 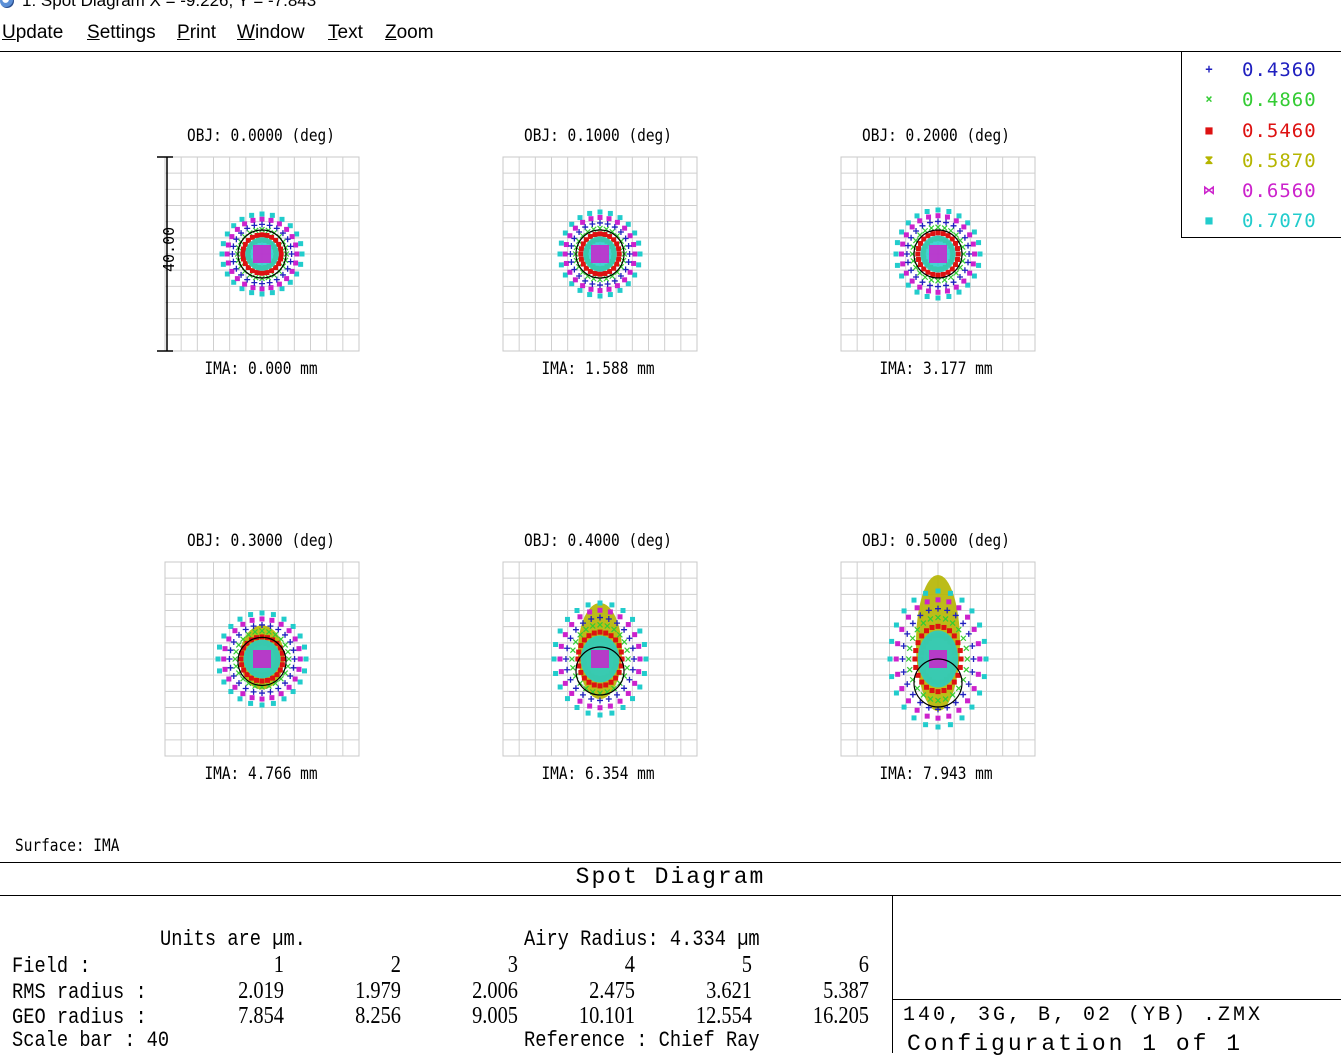 What do you see at coordinates (261, 774) in the screenshot?
I see `field-ima-label: IMA: 4.766 mm` at bounding box center [261, 774].